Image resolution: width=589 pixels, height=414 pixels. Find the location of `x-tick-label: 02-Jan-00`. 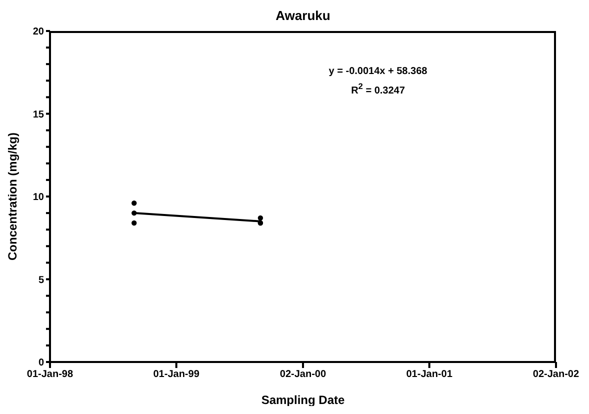

x-tick-label: 02-Jan-00 is located at coordinates (303, 374).